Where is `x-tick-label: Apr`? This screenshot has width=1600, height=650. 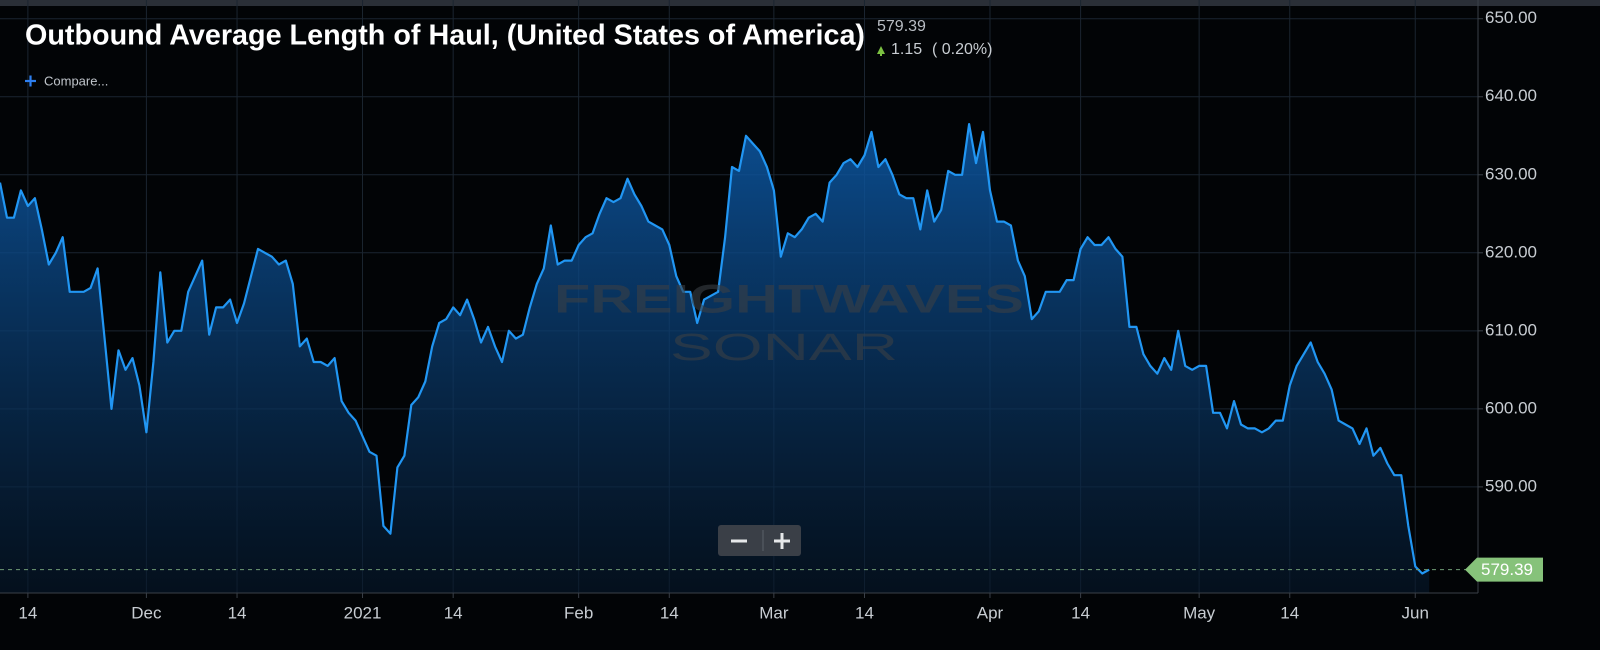 x-tick-label: Apr is located at coordinates (990, 612).